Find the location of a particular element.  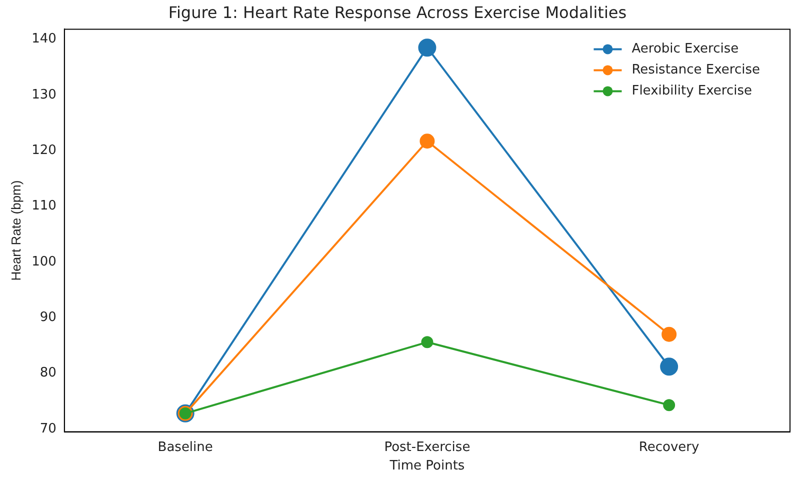

legend-label: Aerobic Exercise is located at coordinates (685, 49).